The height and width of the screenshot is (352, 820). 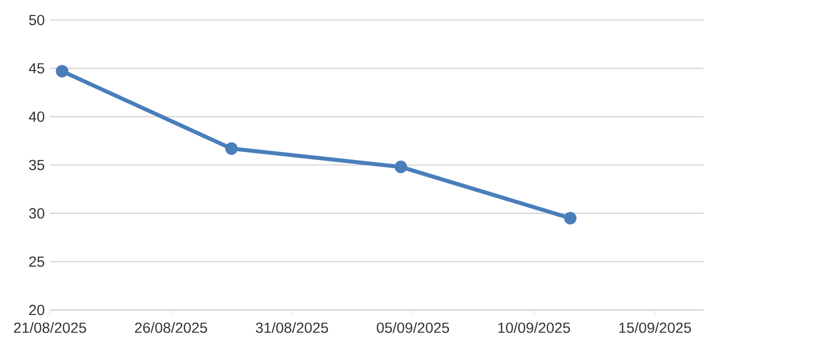 What do you see at coordinates (36, 261) in the screenshot?
I see `y-tick-label: 25` at bounding box center [36, 261].